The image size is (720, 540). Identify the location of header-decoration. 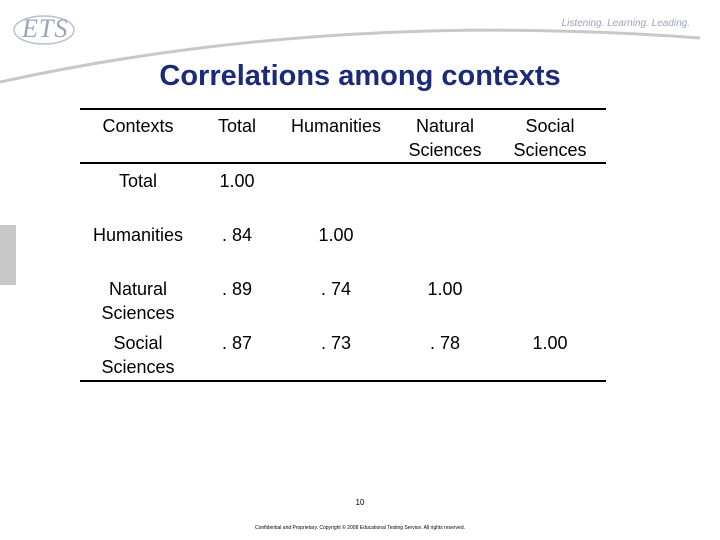
(350, 49).